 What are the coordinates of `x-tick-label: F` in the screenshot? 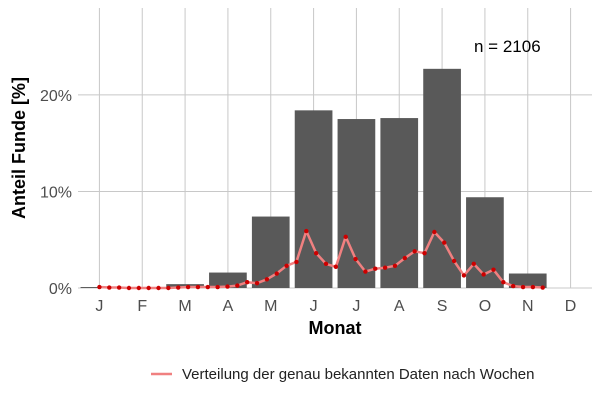 It's located at (142, 306).